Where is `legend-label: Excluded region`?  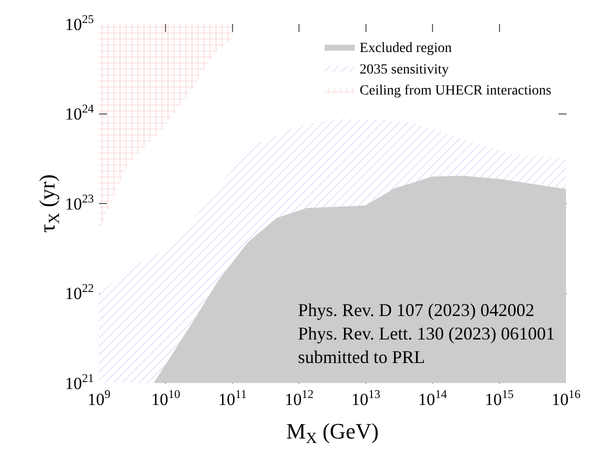 legend-label: Excluded region is located at coordinates (406, 48).